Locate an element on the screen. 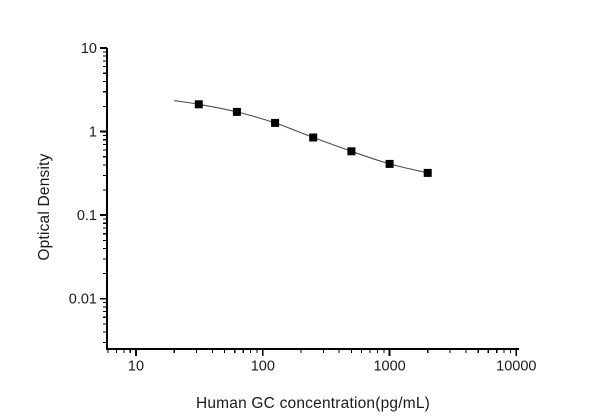 The height and width of the screenshot is (419, 600). x-tick-label: 1000 is located at coordinates (389, 367).